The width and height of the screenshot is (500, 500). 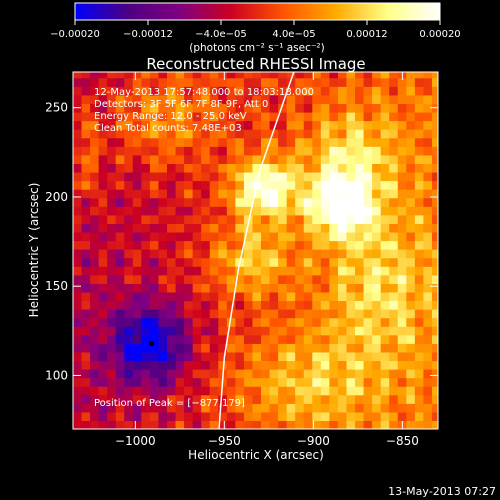 What do you see at coordinates (168, 128) in the screenshot?
I see `info-clean-counts: Clean Total counts: 7.48E+03` at bounding box center [168, 128].